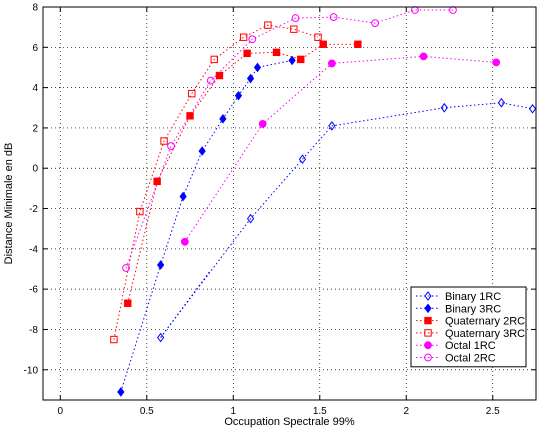 This screenshot has width=544, height=431. I want to click on legend-label: Octal 1RC, so click(470, 346).